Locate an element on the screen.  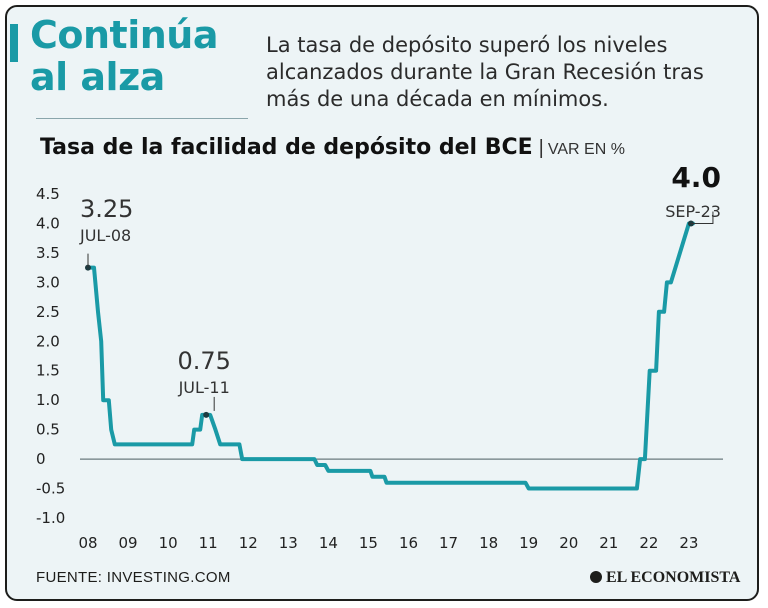
headline: Continúa al alza is located at coordinates (124, 56).